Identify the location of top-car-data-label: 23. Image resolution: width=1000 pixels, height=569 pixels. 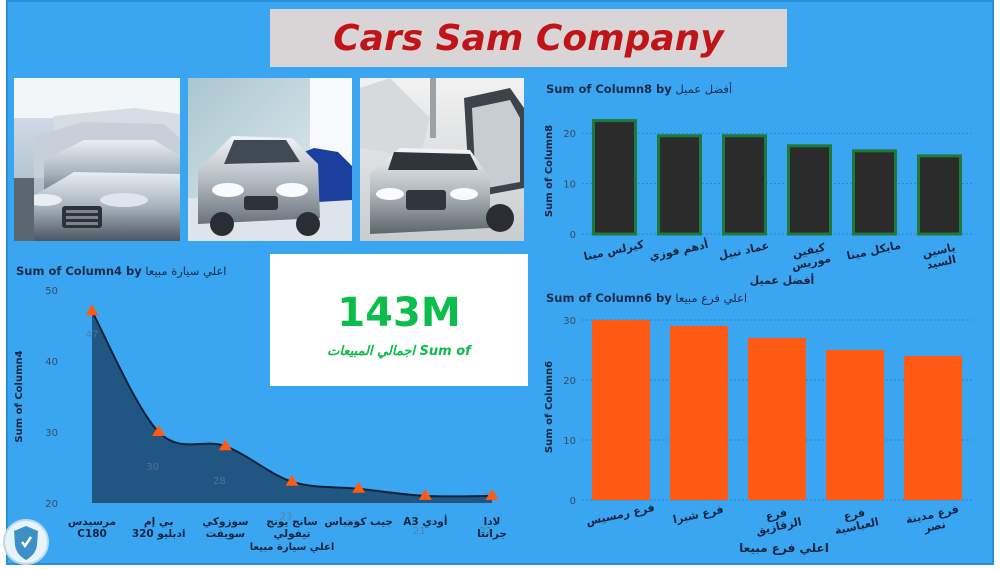
(286, 517).